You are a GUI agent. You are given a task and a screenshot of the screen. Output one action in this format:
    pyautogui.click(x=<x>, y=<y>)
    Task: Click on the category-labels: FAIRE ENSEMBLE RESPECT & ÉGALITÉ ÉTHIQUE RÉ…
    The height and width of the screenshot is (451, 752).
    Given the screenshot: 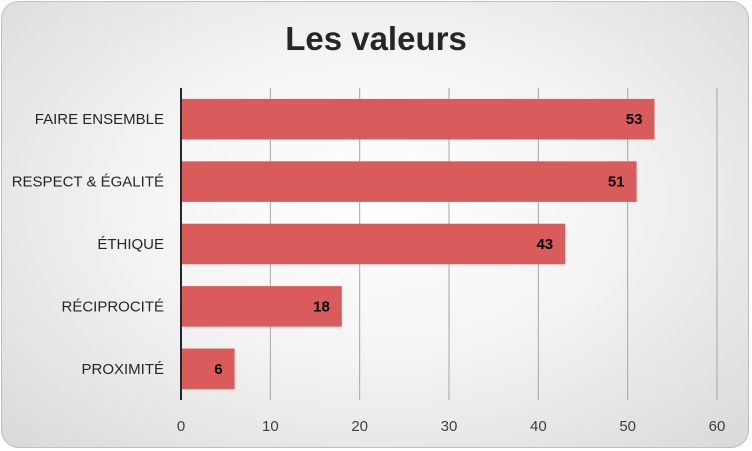 What is the action you would take?
    pyautogui.click(x=88, y=244)
    